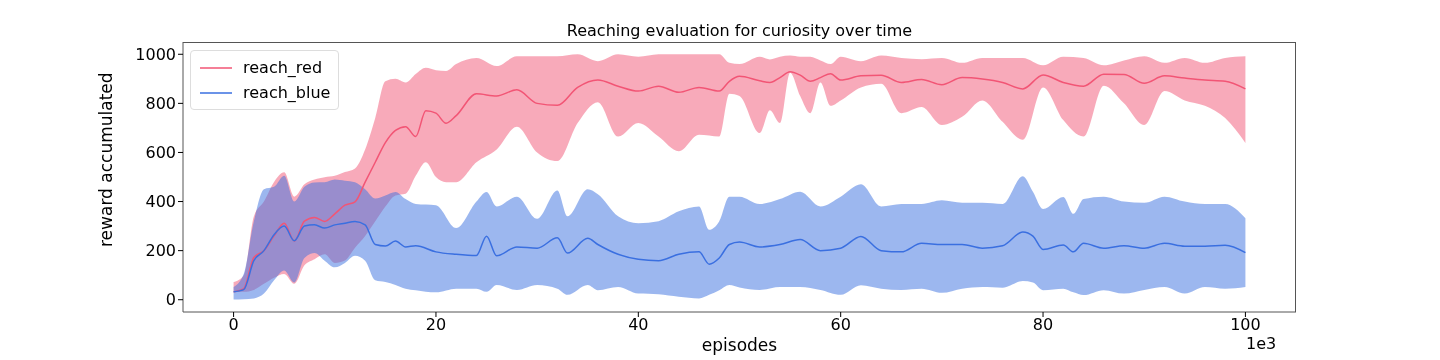  Describe the element at coordinates (1043, 325) in the screenshot. I see `x-tick-label: 80` at that location.